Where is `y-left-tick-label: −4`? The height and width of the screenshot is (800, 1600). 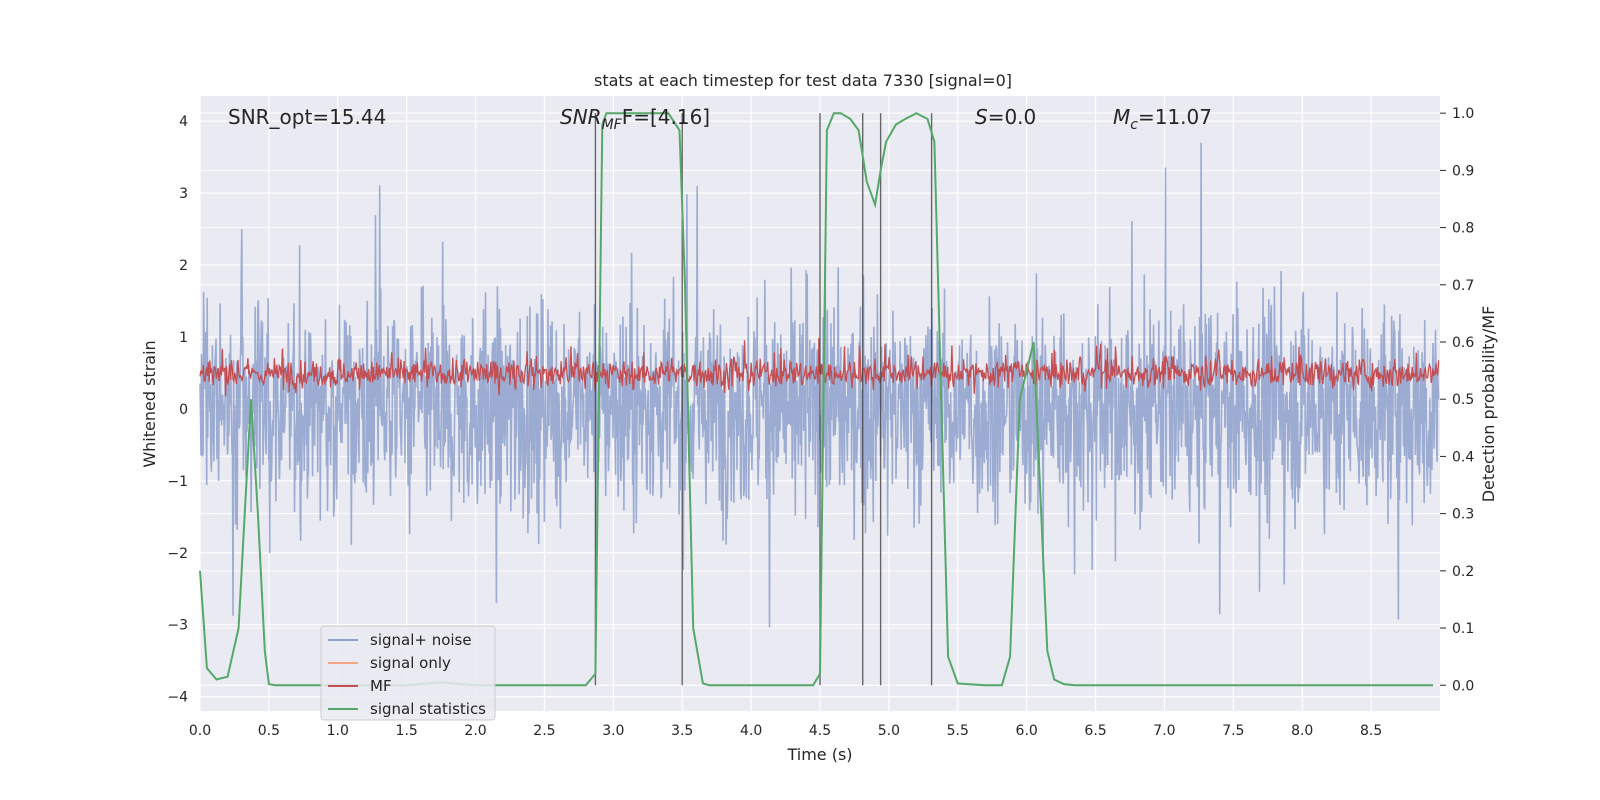 y-left-tick-label: −4 is located at coordinates (177, 698).